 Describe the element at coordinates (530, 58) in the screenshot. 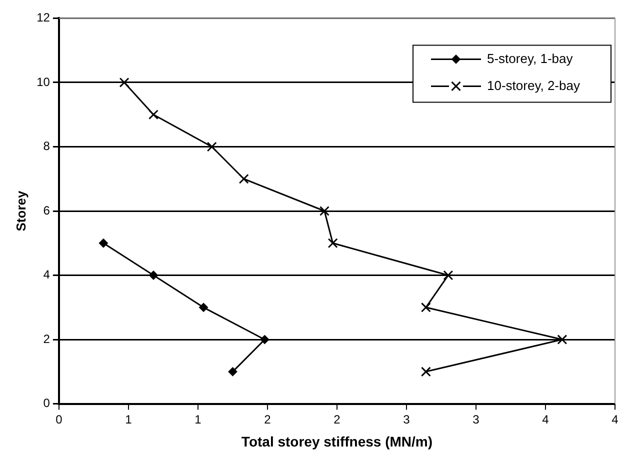

I see `legend-label: 5-storey, 1-bay` at that location.